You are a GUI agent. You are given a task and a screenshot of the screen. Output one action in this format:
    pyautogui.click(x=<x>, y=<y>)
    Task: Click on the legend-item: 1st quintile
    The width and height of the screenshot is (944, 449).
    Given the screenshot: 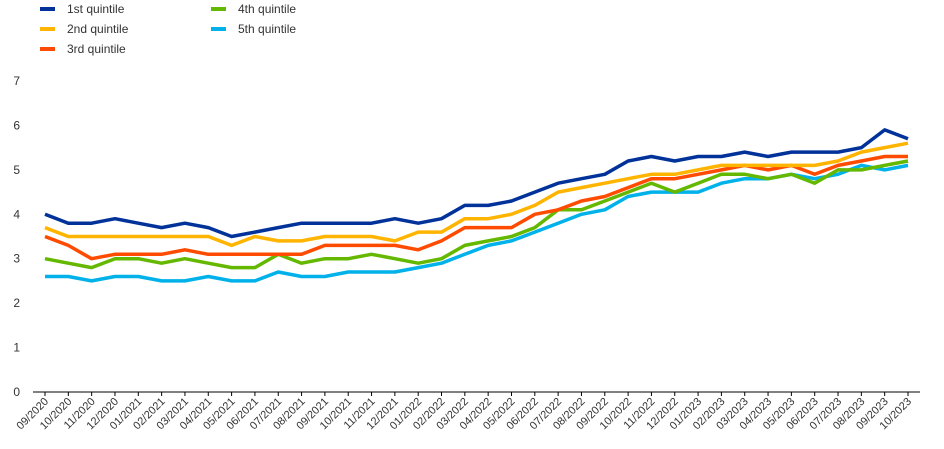 What is the action you would take?
    pyautogui.click(x=82, y=9)
    